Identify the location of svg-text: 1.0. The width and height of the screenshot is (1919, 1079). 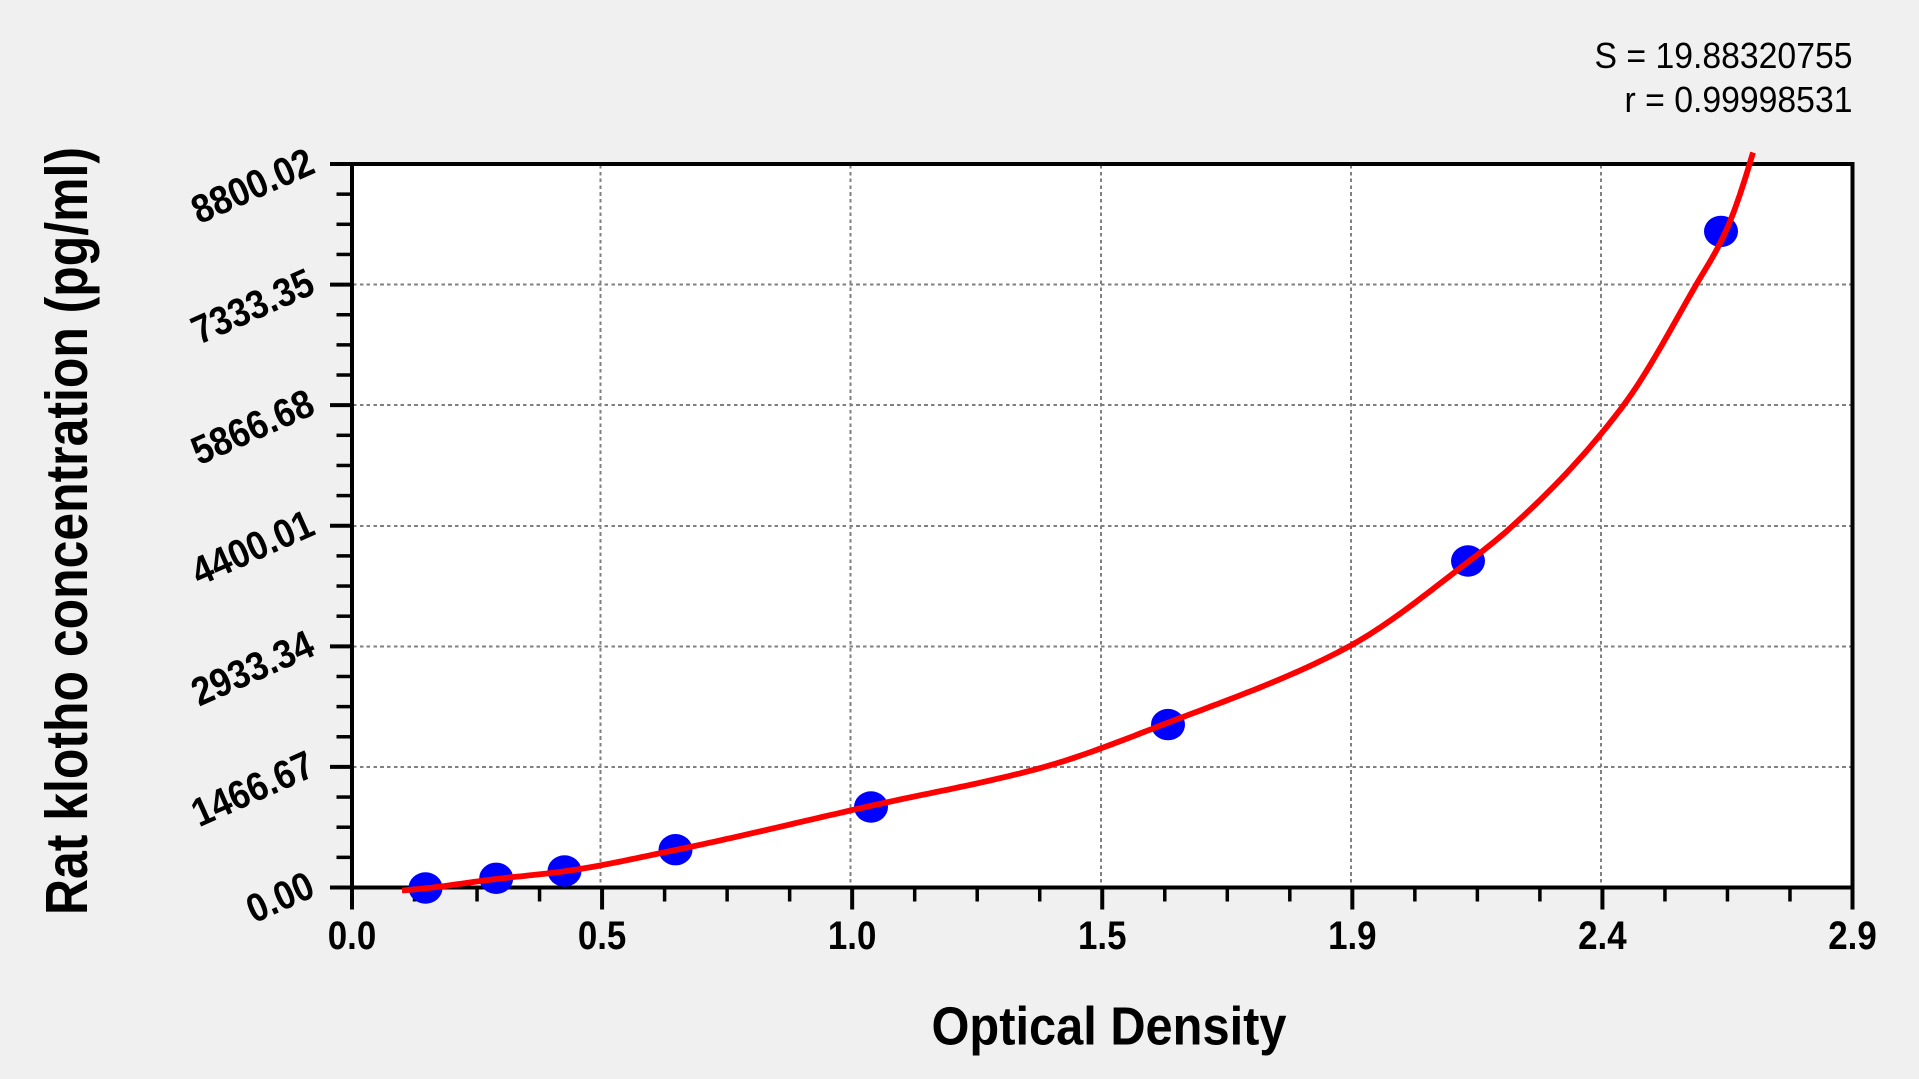
(852, 936).